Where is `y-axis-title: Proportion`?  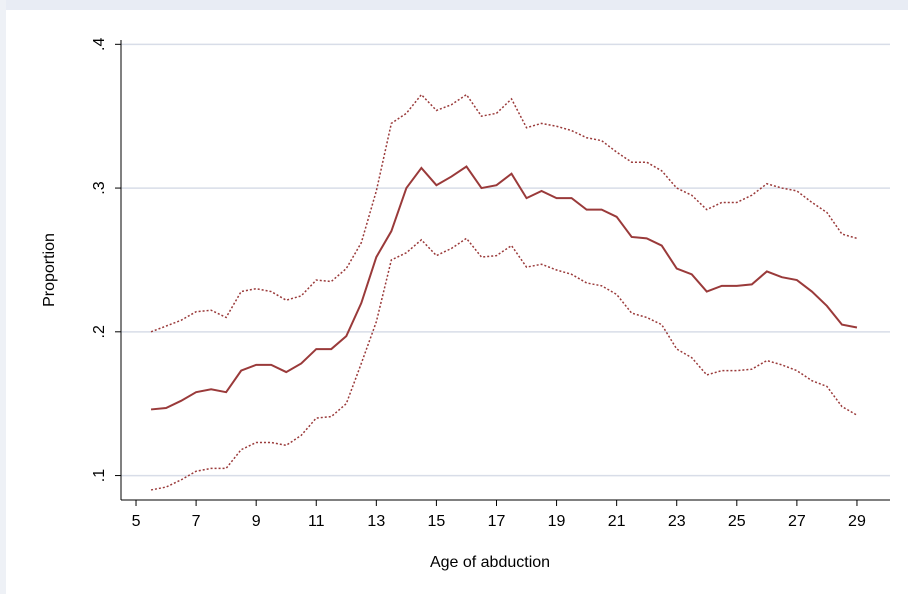
y-axis-title: Proportion is located at coordinates (49, 270).